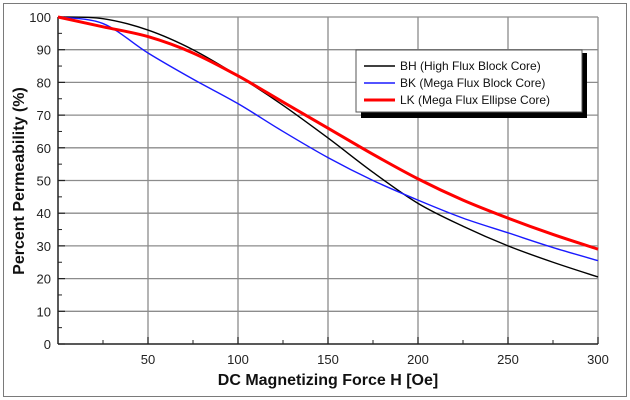 The width and height of the screenshot is (630, 400). What do you see at coordinates (328, 359) in the screenshot?
I see `x-tick-label: 150` at bounding box center [328, 359].